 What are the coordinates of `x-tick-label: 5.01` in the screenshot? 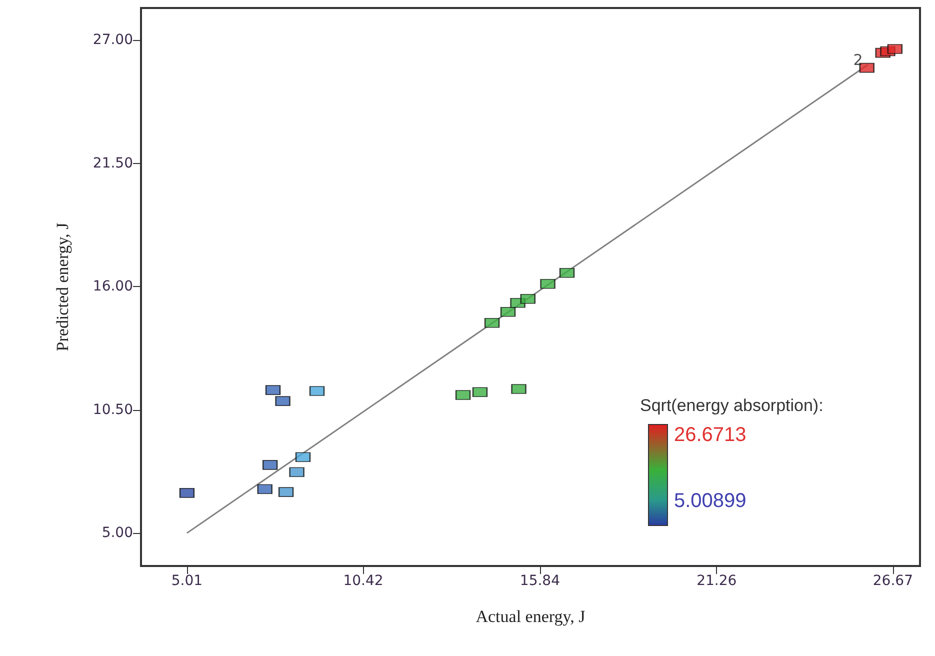 It's located at (187, 581).